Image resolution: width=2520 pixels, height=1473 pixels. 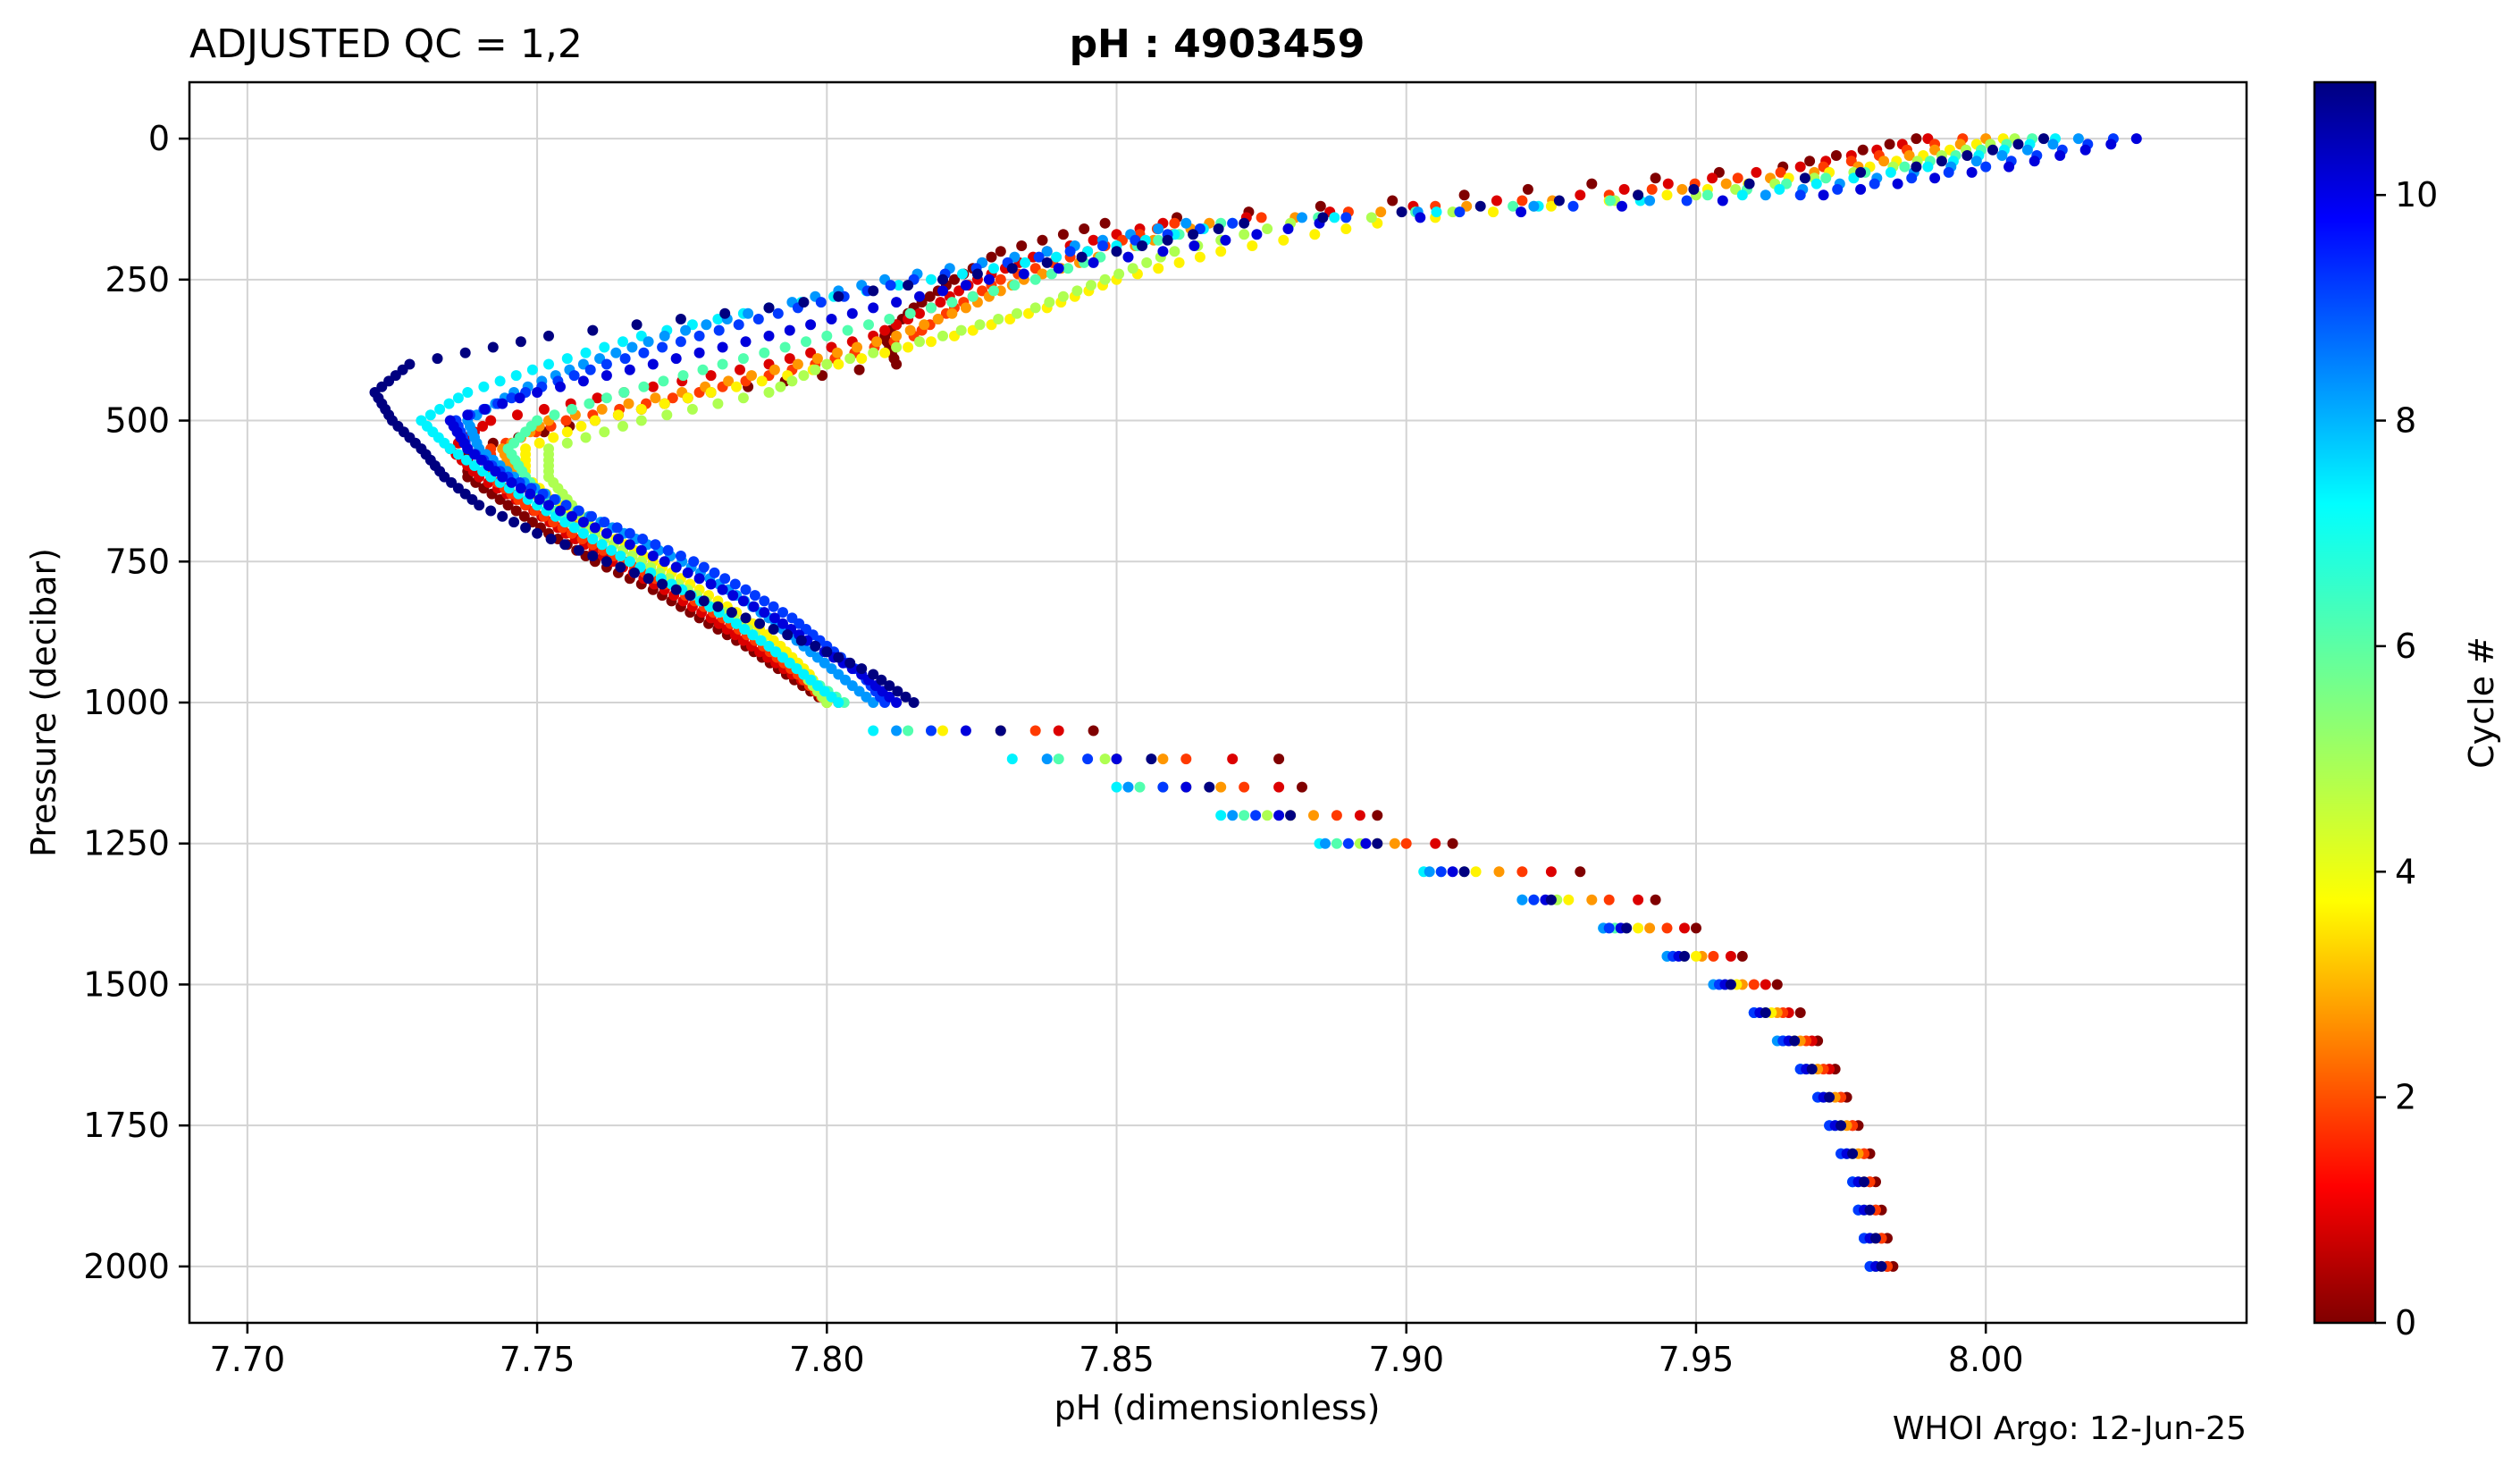 I want to click on y-tick-label: 750, so click(x=137, y=561).